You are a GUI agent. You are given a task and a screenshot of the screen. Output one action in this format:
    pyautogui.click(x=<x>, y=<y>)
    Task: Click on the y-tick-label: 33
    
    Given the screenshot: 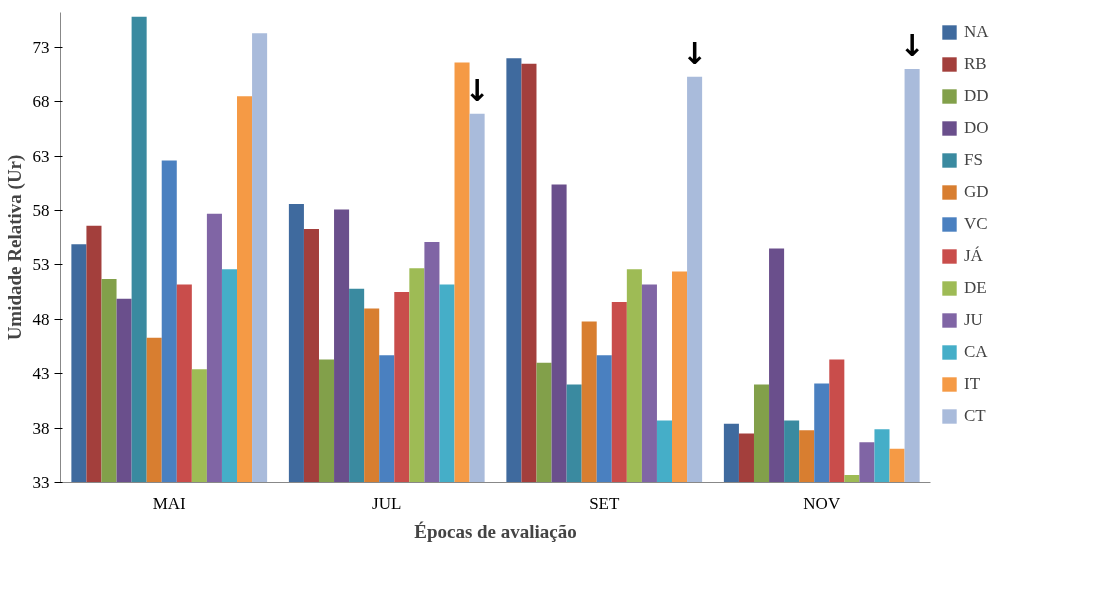 What is the action you would take?
    pyautogui.click(x=41, y=482)
    